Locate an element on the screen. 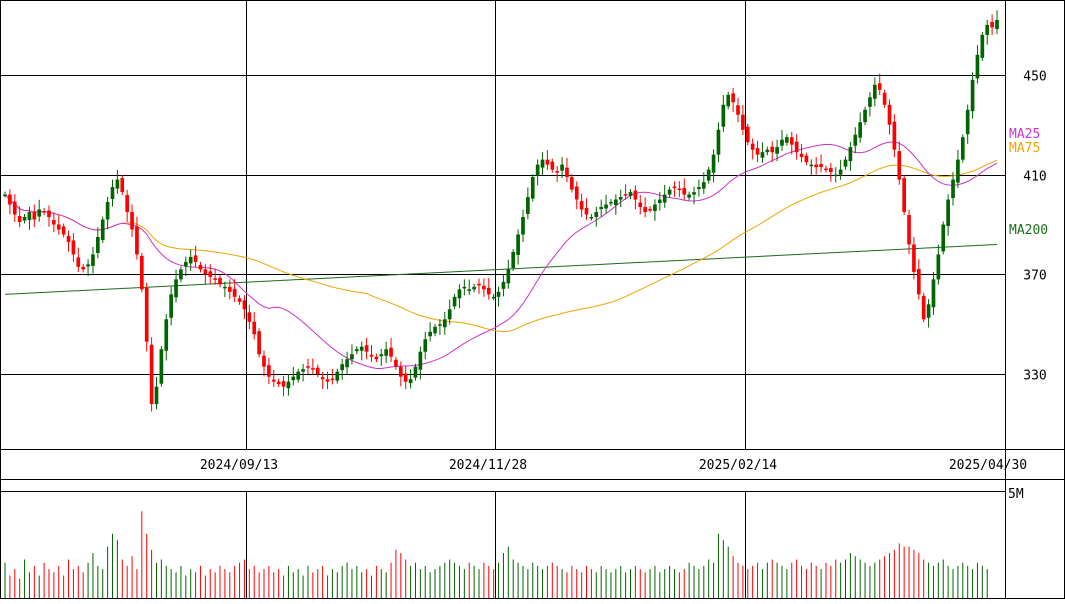 This screenshot has height=604, width=1065. price-tick-label: 410 is located at coordinates (1034, 177).